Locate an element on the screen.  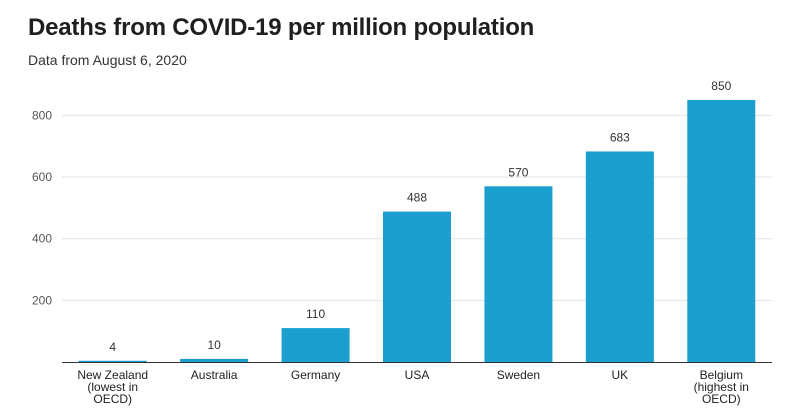
x-category-label-line: USA is located at coordinates (417, 375).